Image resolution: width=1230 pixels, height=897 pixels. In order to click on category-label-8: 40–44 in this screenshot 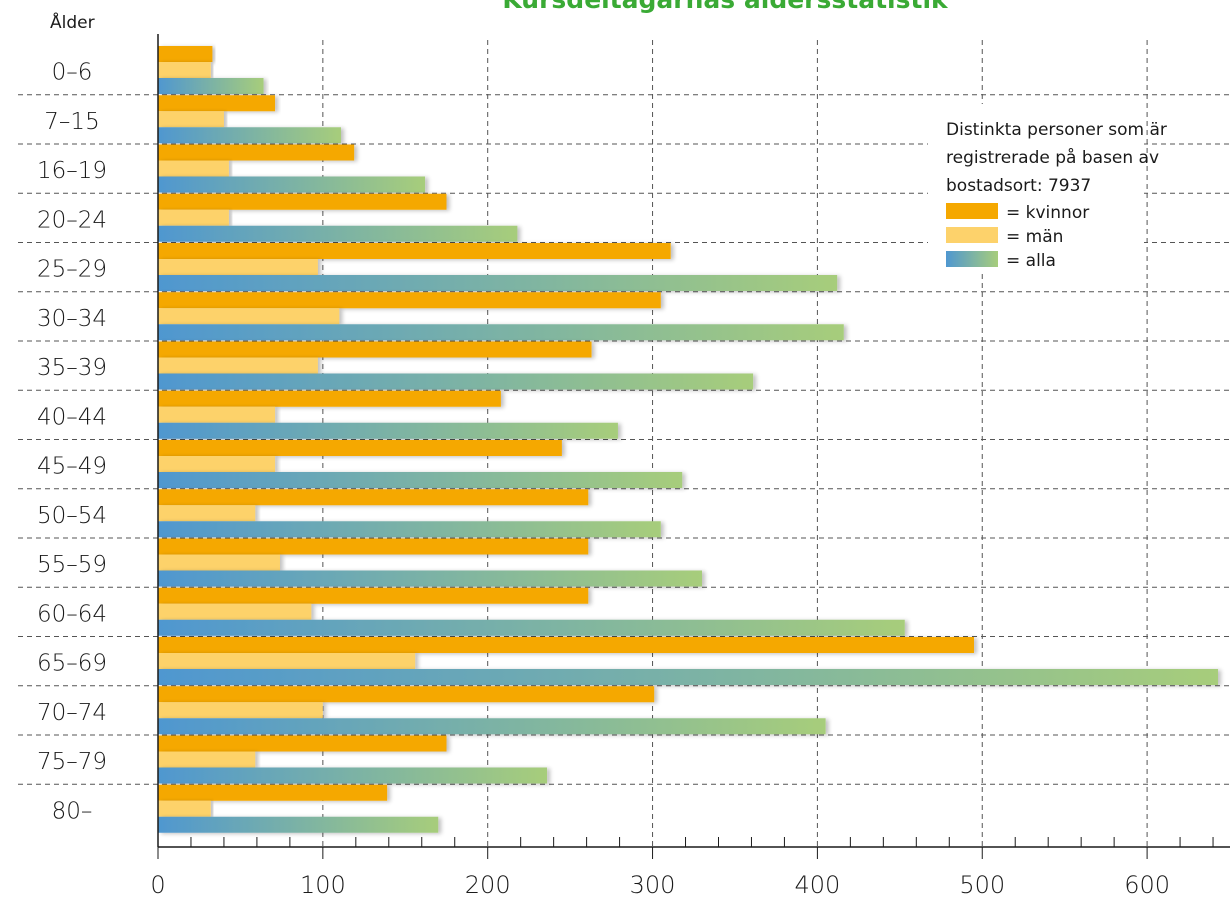, I will do `click(72, 417)`.